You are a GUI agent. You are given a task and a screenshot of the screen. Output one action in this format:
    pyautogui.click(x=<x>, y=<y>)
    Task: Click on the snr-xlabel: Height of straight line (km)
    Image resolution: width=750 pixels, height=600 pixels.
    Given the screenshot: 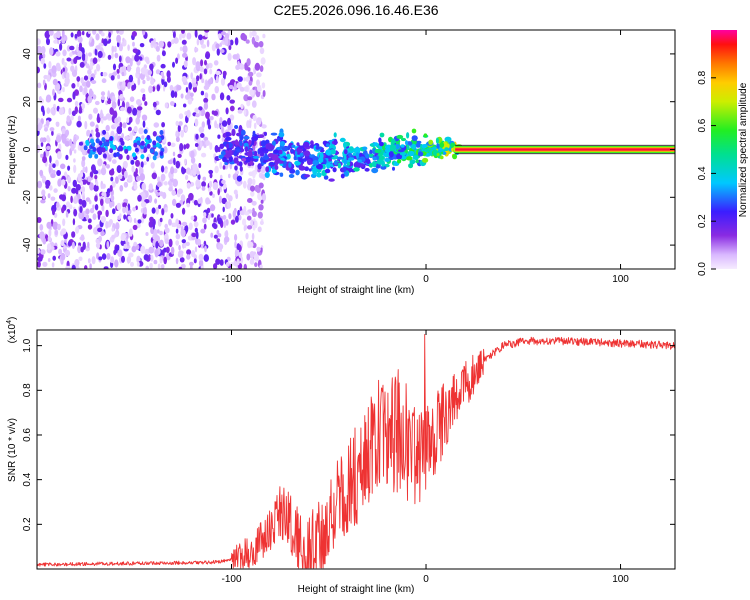 What is the action you would take?
    pyautogui.click(x=356, y=589)
    